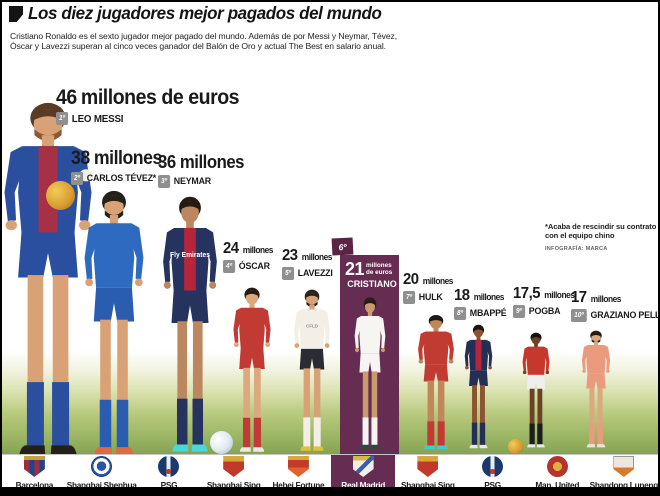 The height and width of the screenshot is (496, 660). What do you see at coordinates (221, 442) in the screenshot?
I see `match-ball-icon` at bounding box center [221, 442].